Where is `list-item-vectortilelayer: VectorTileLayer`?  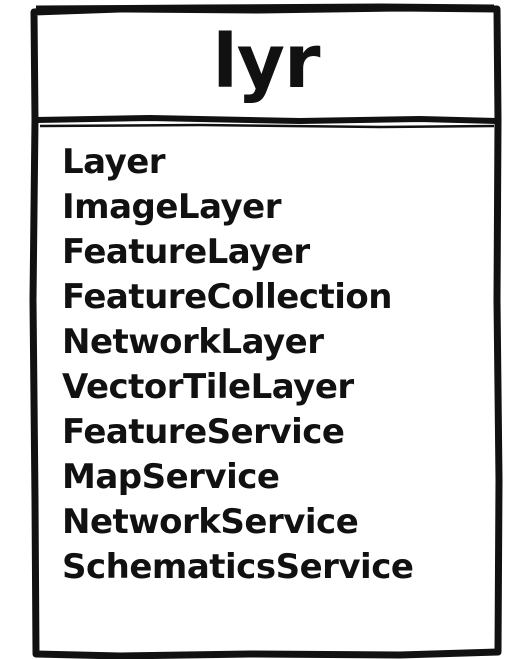 list-item-vectortilelayer: VectorTileLayer is located at coordinates (208, 387).